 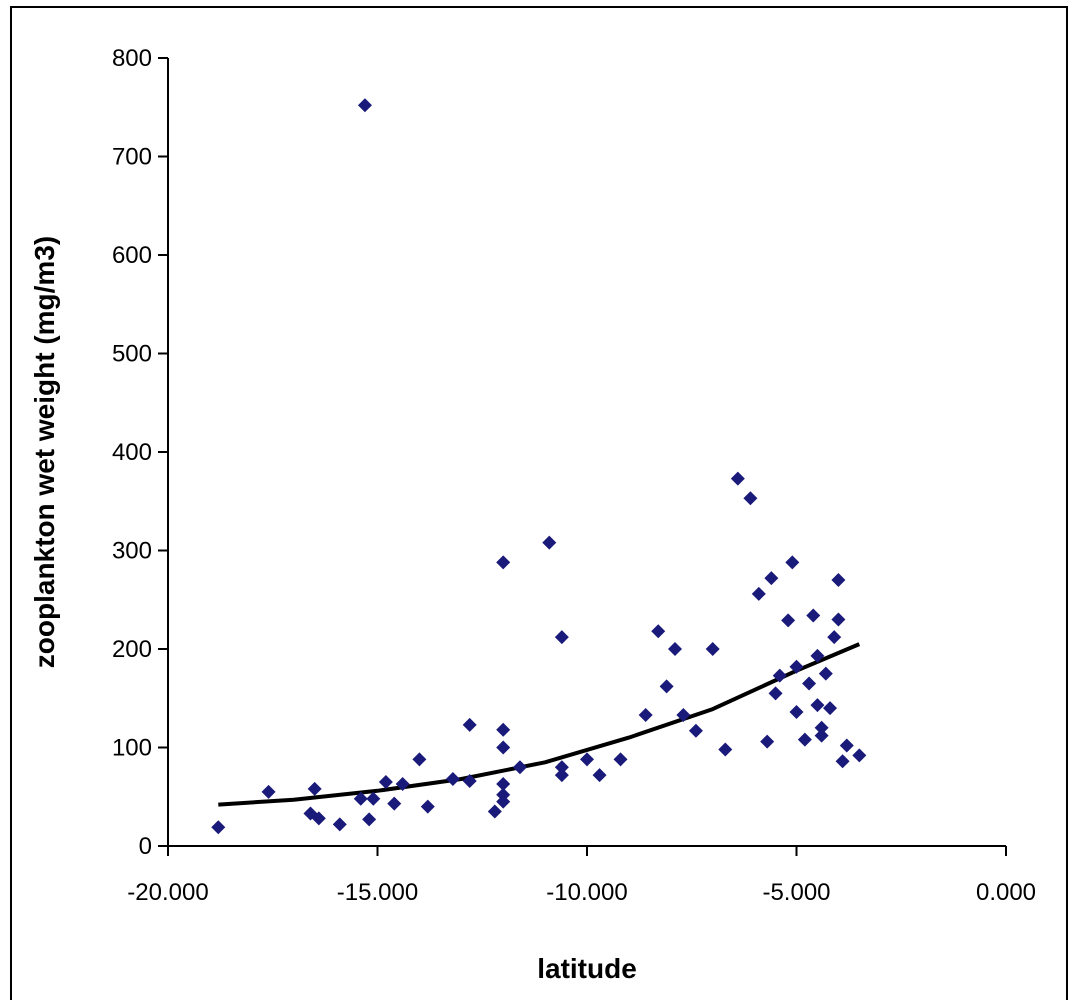 I want to click on y-tick-label: 200, so click(x=132, y=649).